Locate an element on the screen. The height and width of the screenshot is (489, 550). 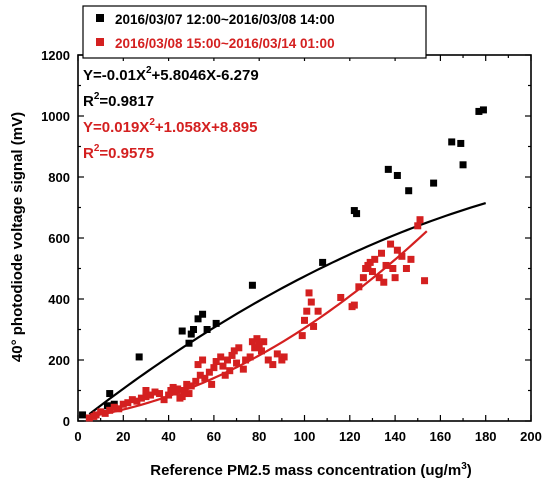
y-tick-label: 1200 is located at coordinates (55, 55).